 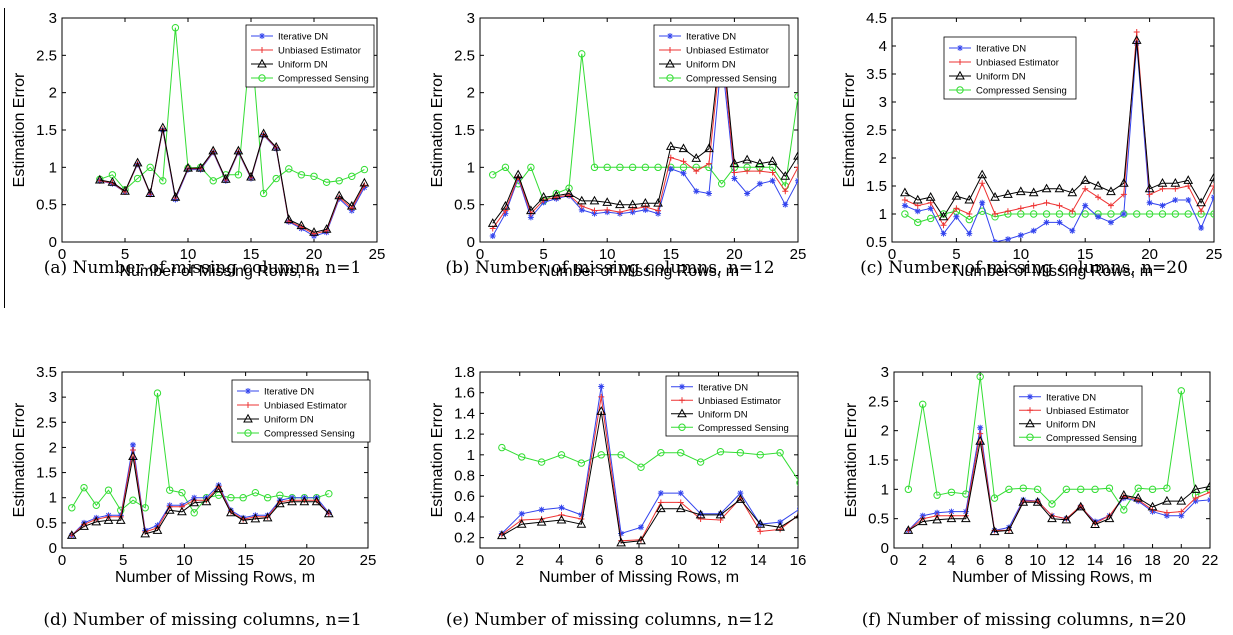 I want to click on series-line-unbiased-estimator, so click(x=200, y=492).